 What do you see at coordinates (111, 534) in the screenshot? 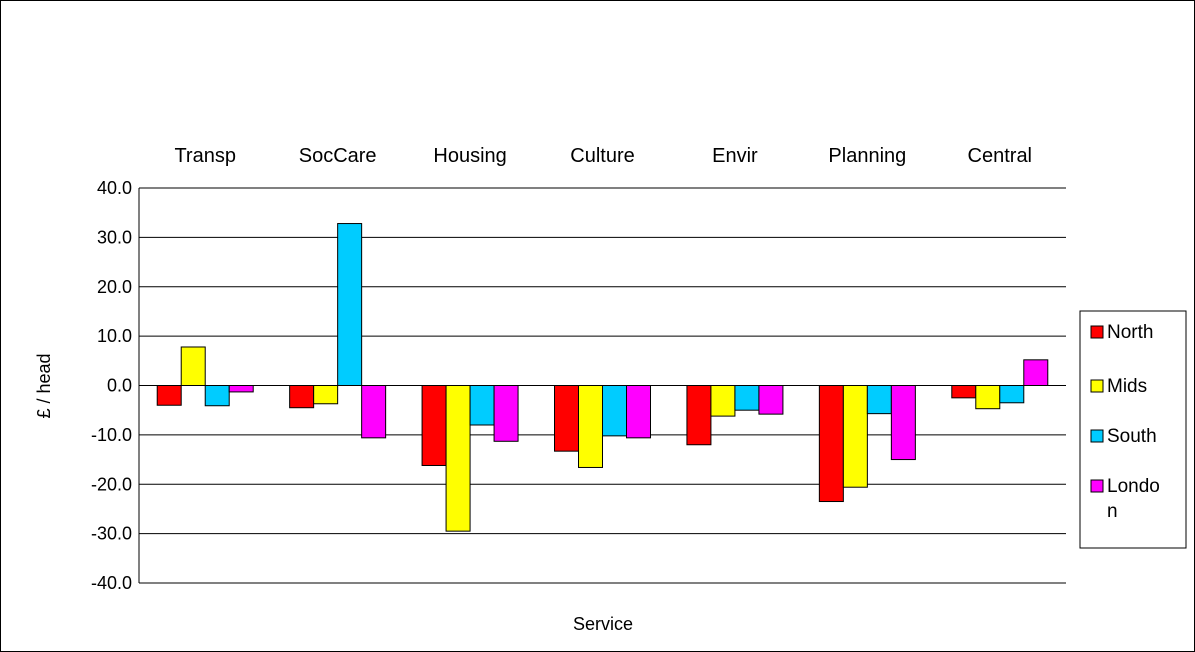
I see `y-tick-label: -30.0` at bounding box center [111, 534].